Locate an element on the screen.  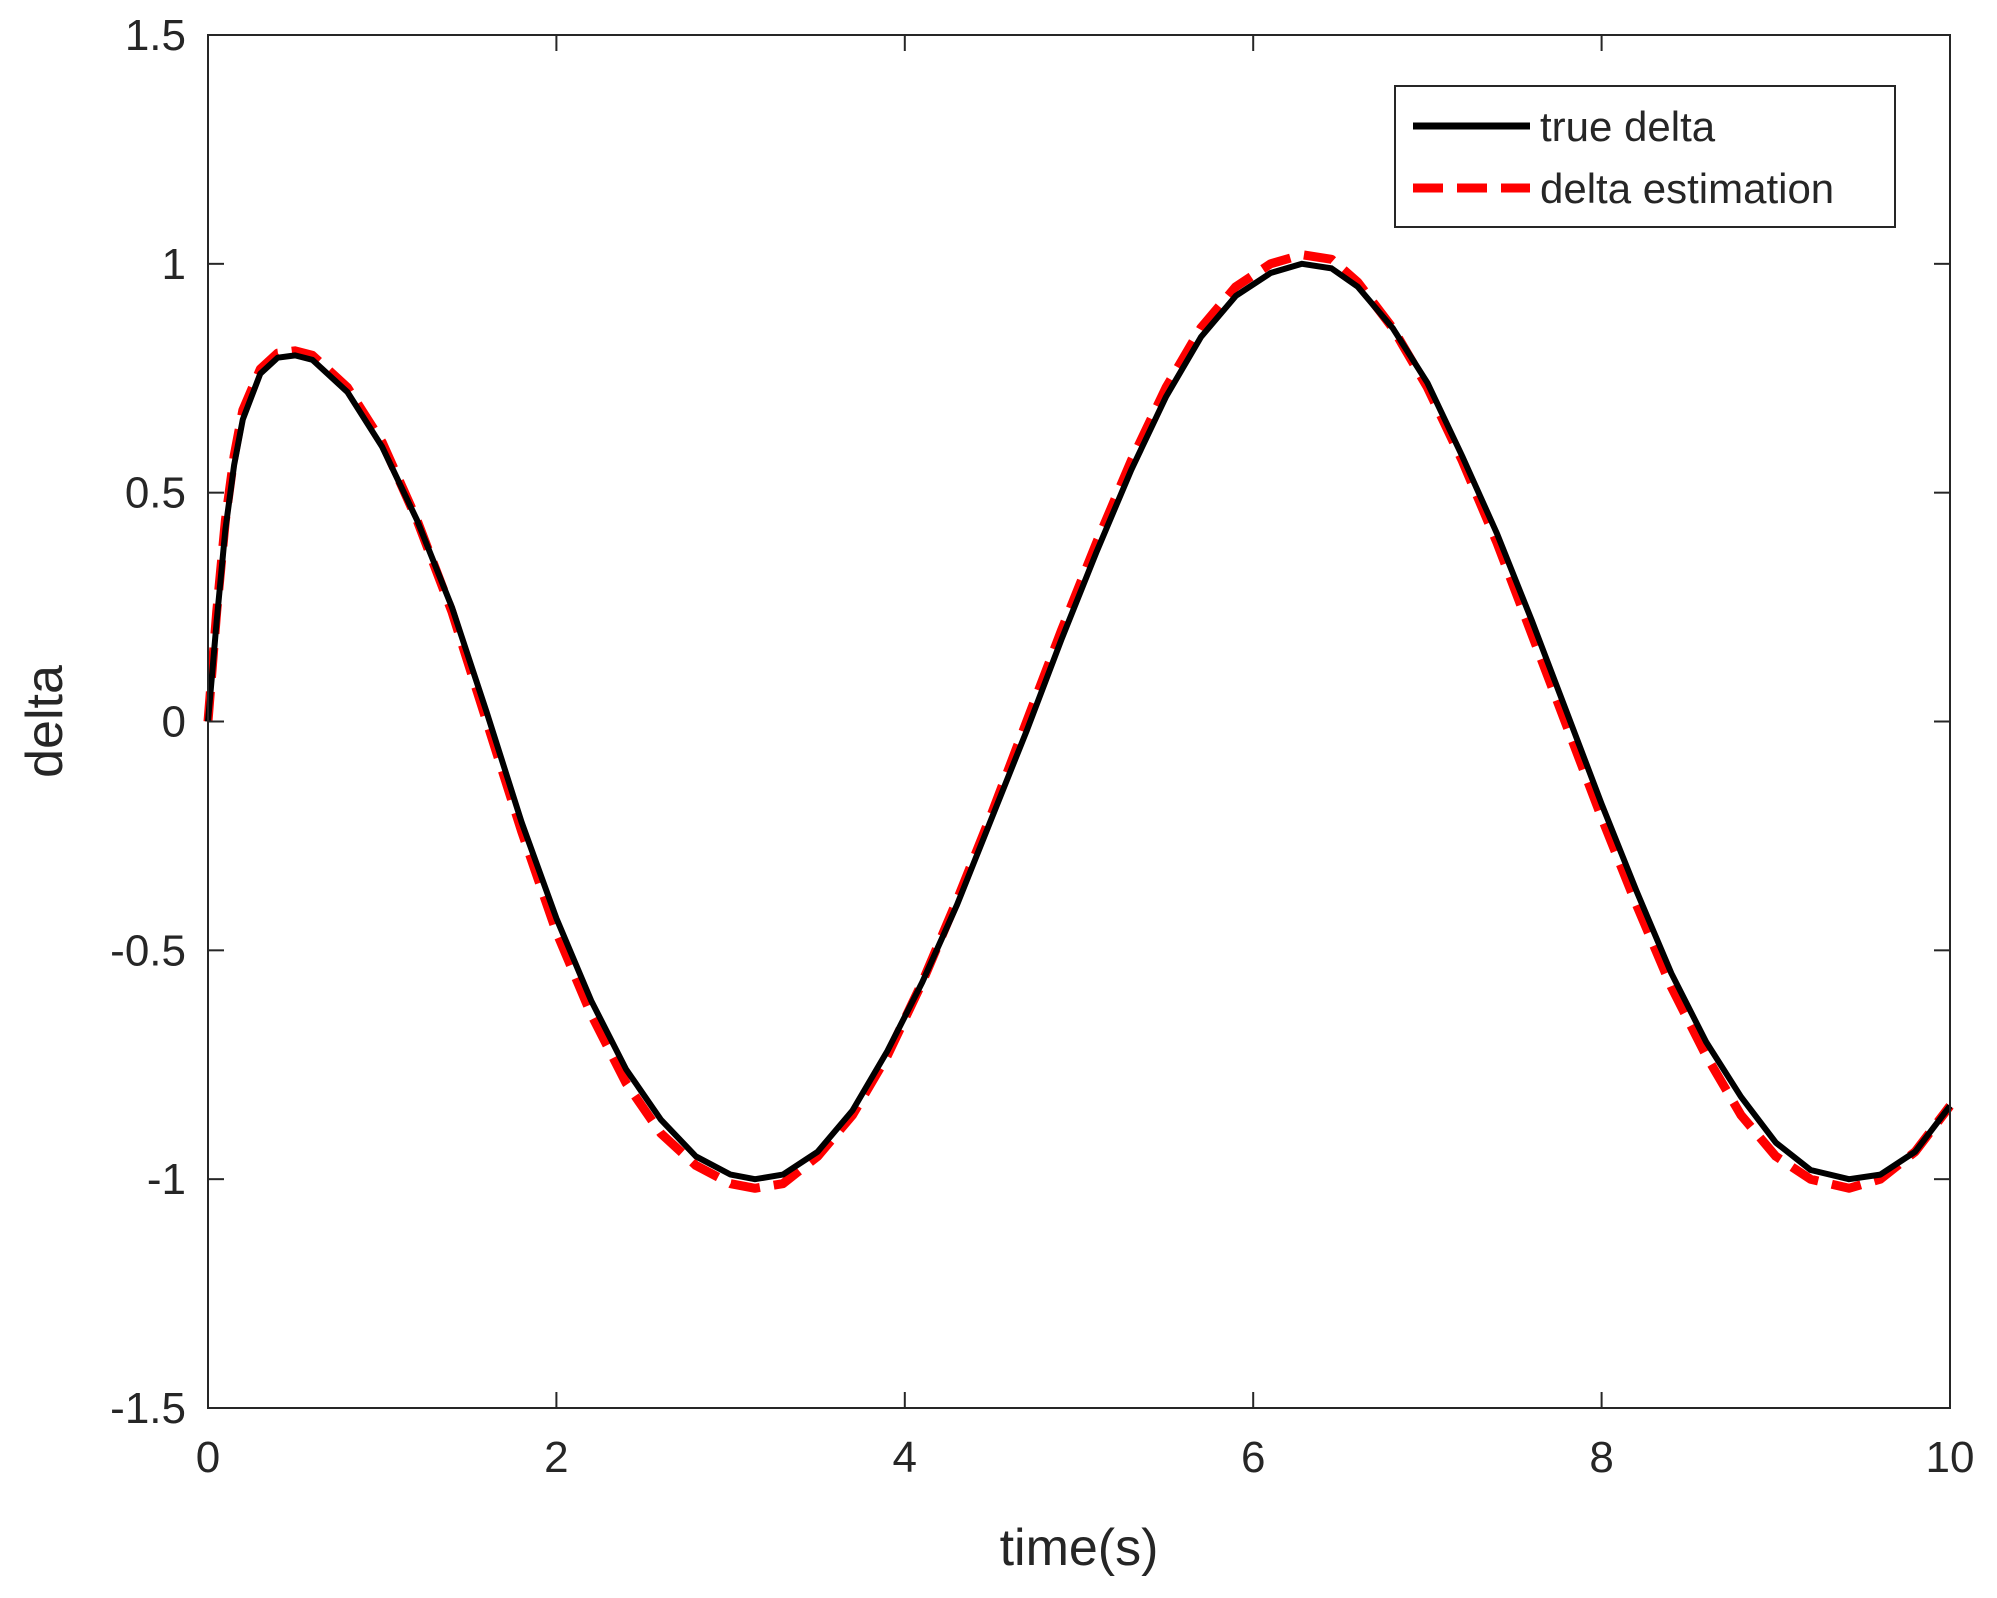
x-axis-label: time(s) is located at coordinates (1079, 1548).